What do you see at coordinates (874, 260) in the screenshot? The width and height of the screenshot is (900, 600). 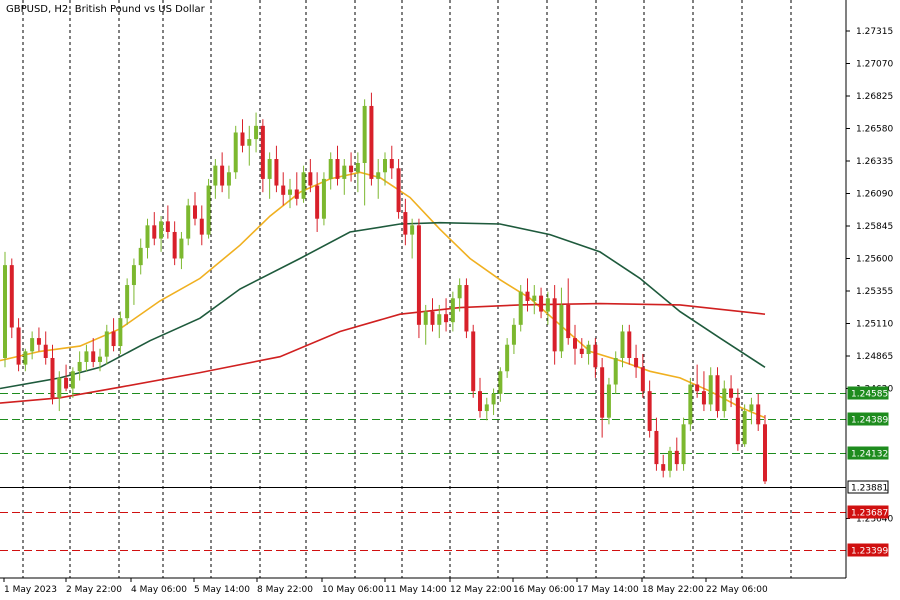 I see `y-tick-label-7: 1.25600` at bounding box center [874, 260].